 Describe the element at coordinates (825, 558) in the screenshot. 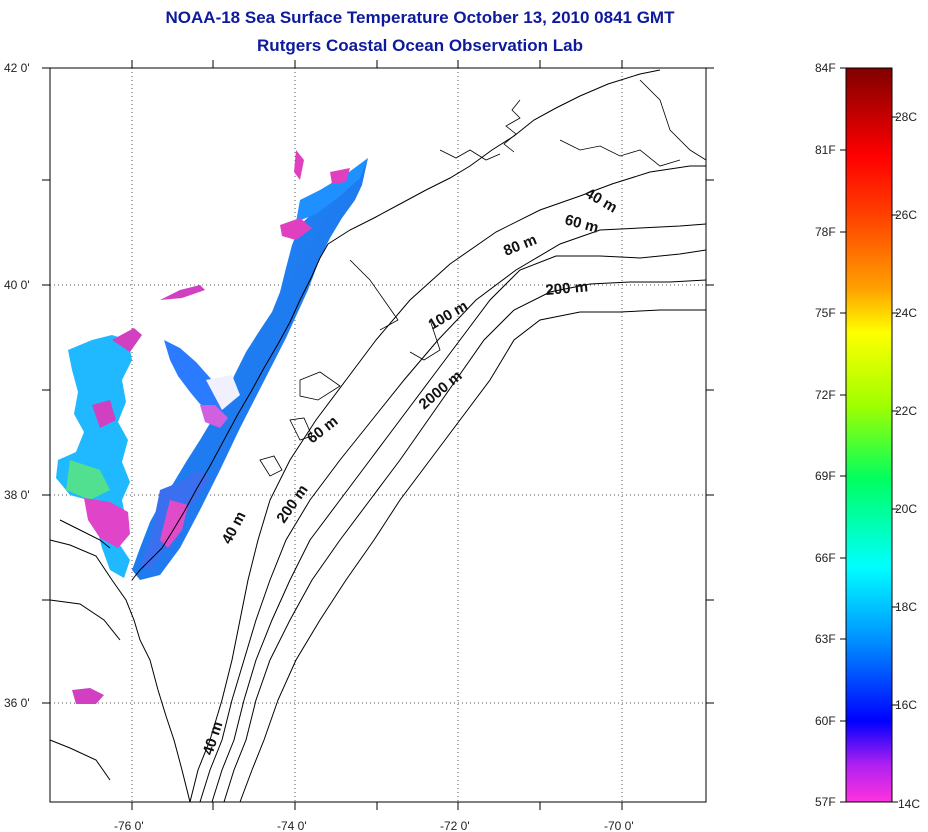

I see `colorbar-f-66: 66F` at that location.